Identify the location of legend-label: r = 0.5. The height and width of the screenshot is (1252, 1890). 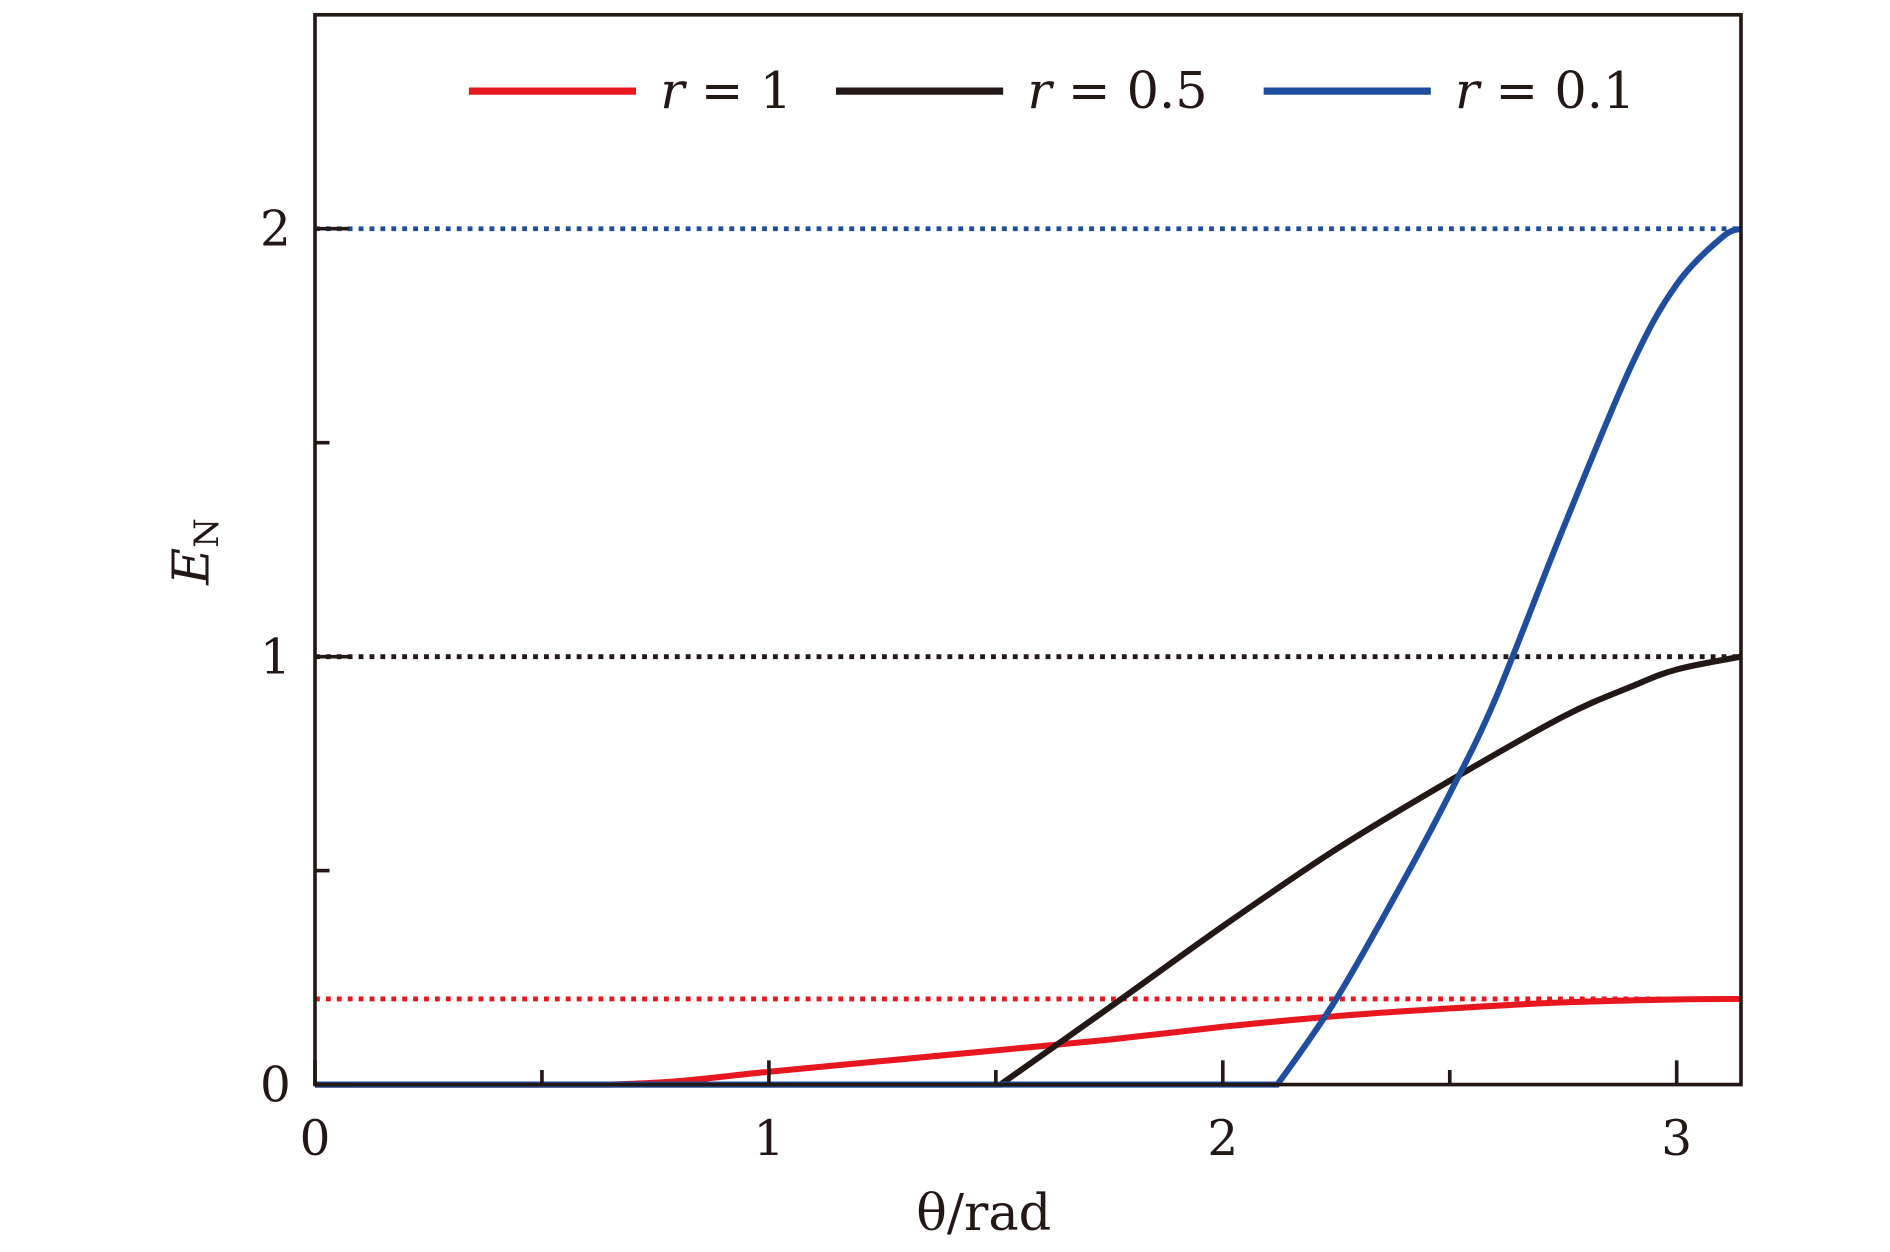
(1117, 90).